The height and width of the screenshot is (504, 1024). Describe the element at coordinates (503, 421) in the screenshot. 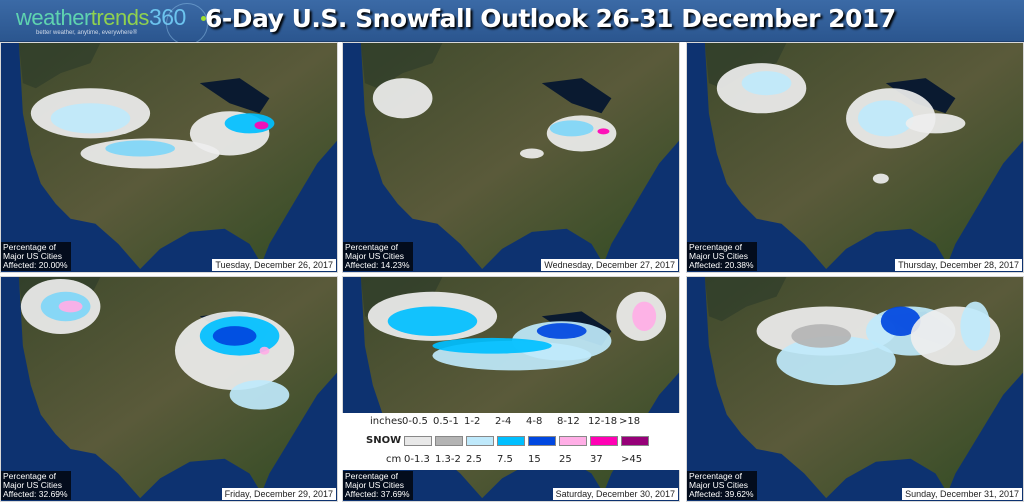

I see `legend-inches-value: 2-4` at that location.